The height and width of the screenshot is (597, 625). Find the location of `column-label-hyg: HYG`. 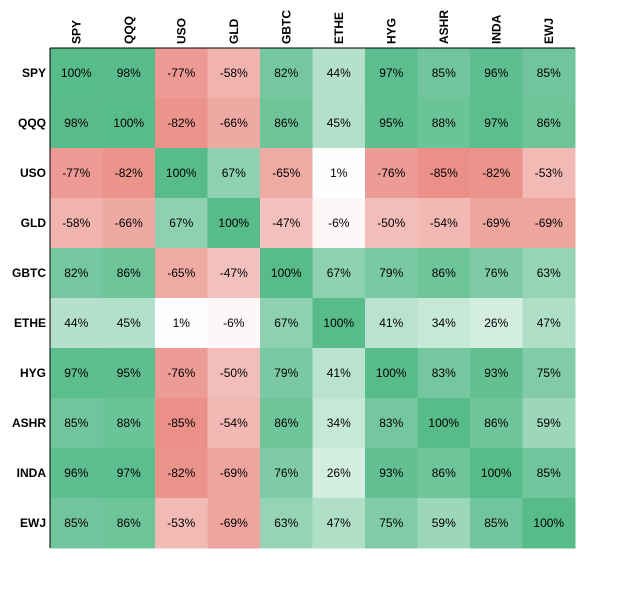

column-label-hyg: HYG is located at coordinates (391, 31).